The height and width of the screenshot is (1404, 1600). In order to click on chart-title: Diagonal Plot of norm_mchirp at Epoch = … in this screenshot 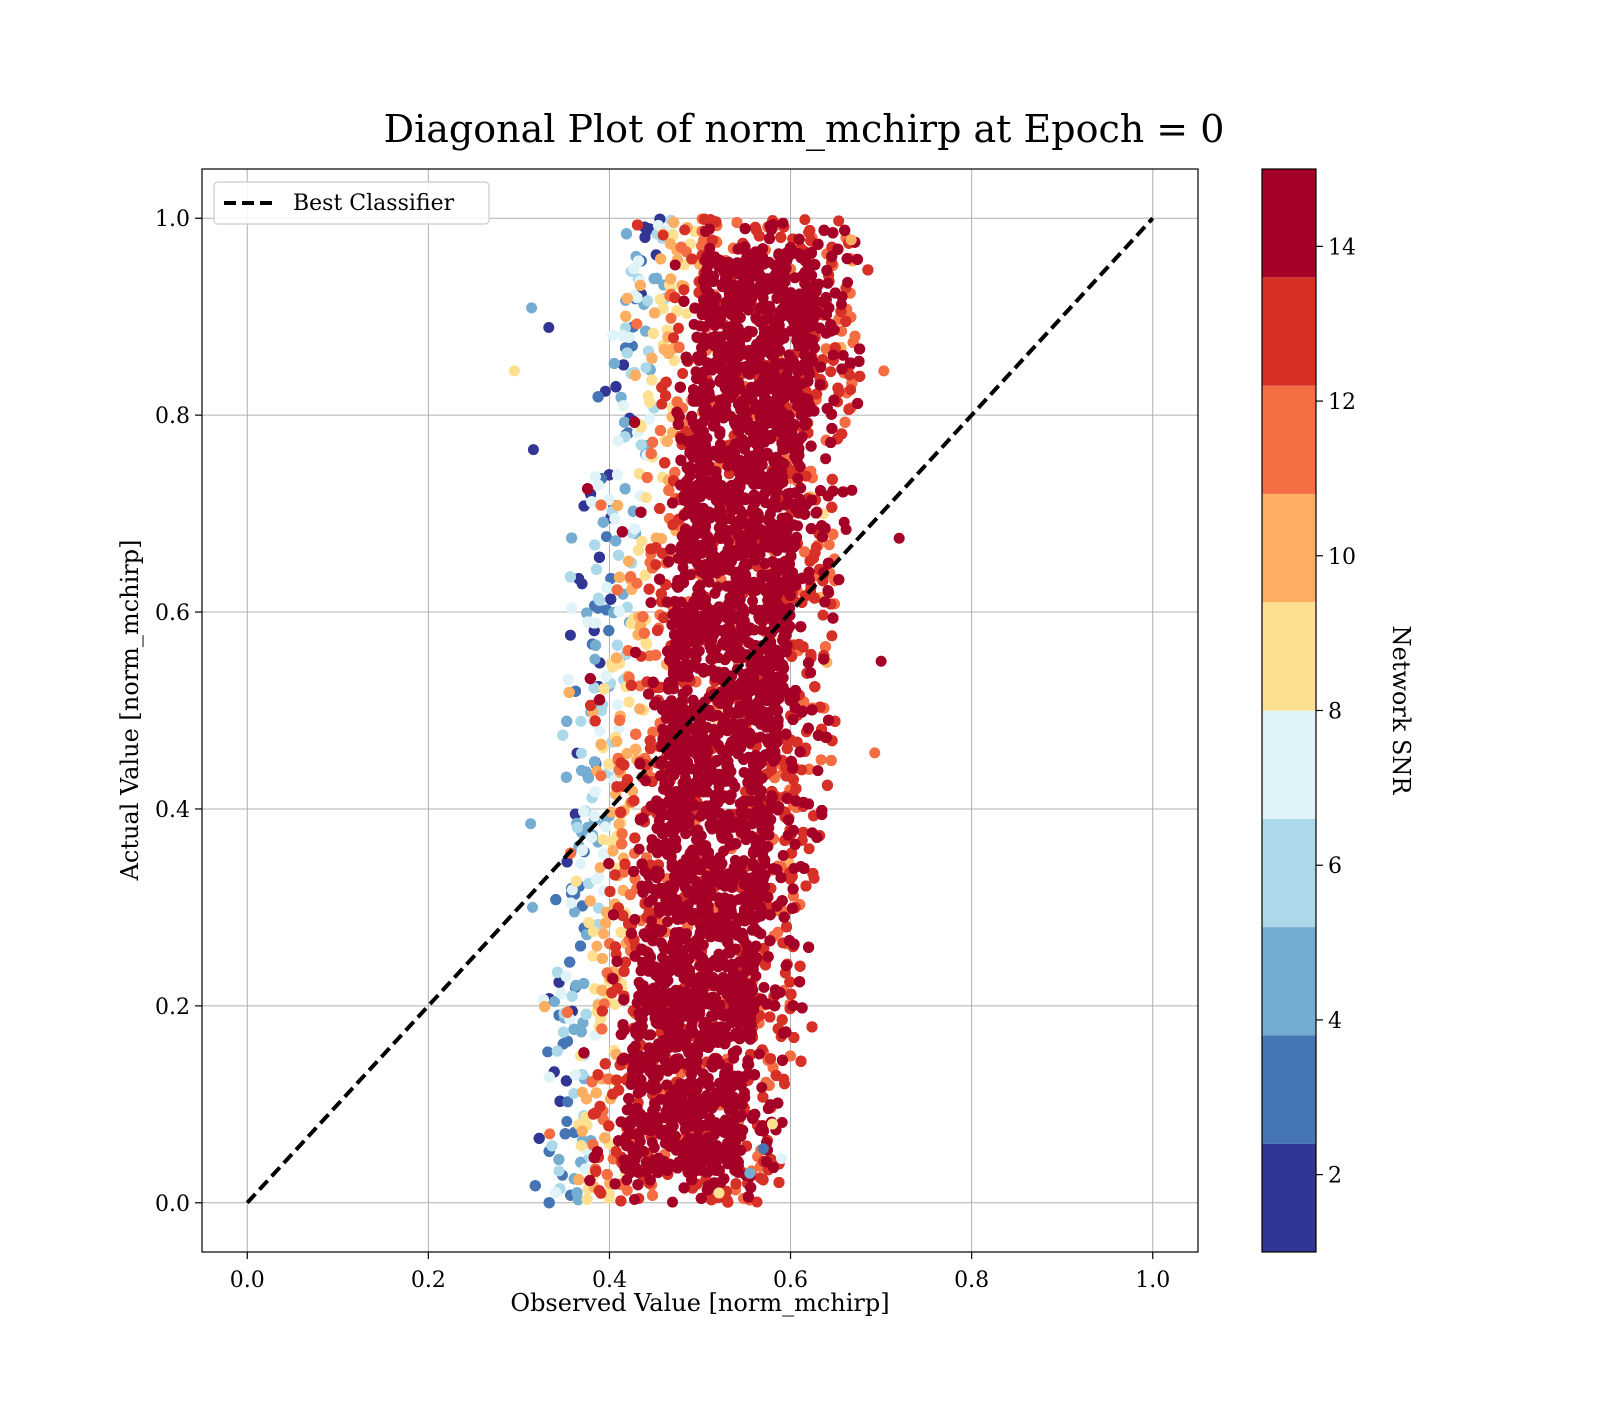, I will do `click(804, 129)`.